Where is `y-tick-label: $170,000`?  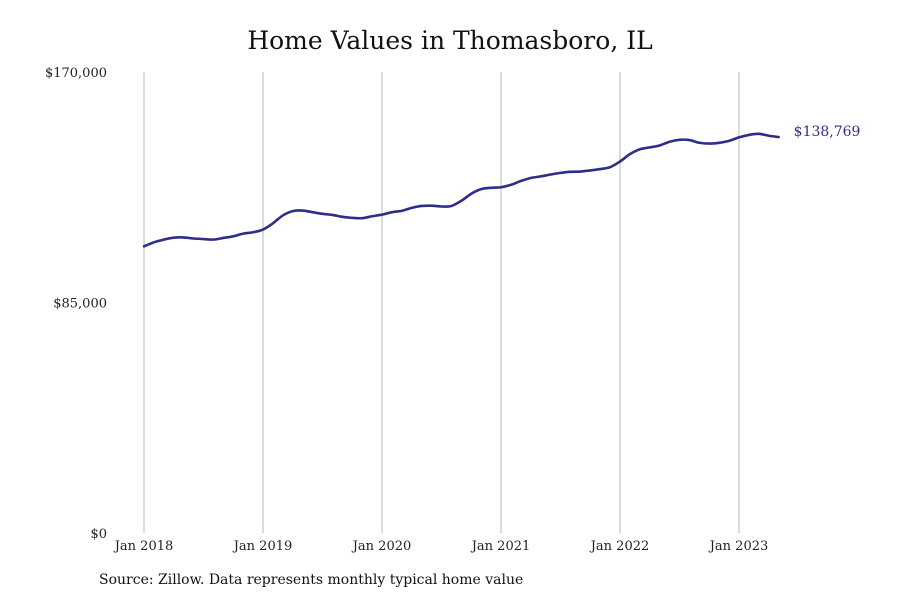
y-tick-label: $170,000 is located at coordinates (76, 73).